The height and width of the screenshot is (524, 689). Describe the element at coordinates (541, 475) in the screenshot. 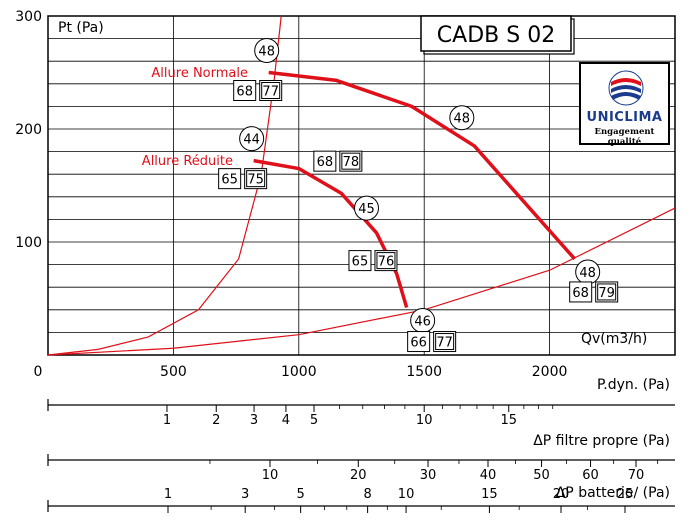

I see `secondary-tick-label: 50` at that location.